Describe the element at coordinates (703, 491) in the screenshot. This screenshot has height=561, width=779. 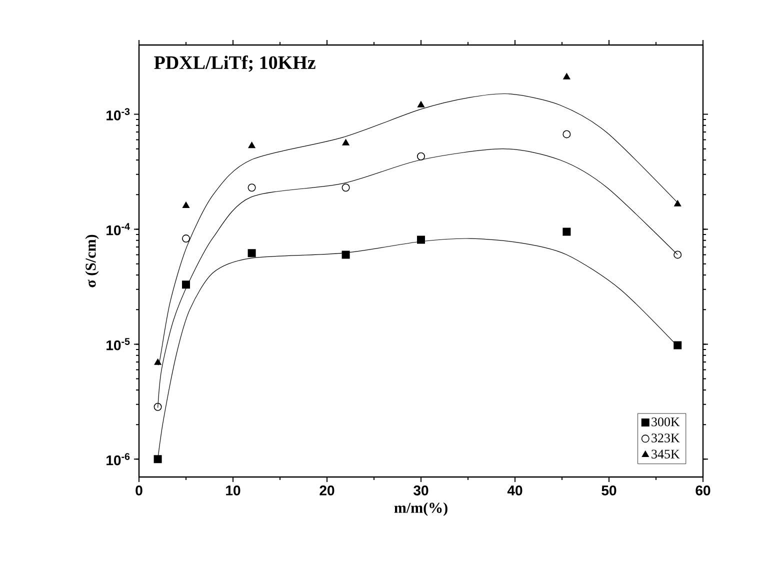
I see `x-tick-label: 60` at that location.